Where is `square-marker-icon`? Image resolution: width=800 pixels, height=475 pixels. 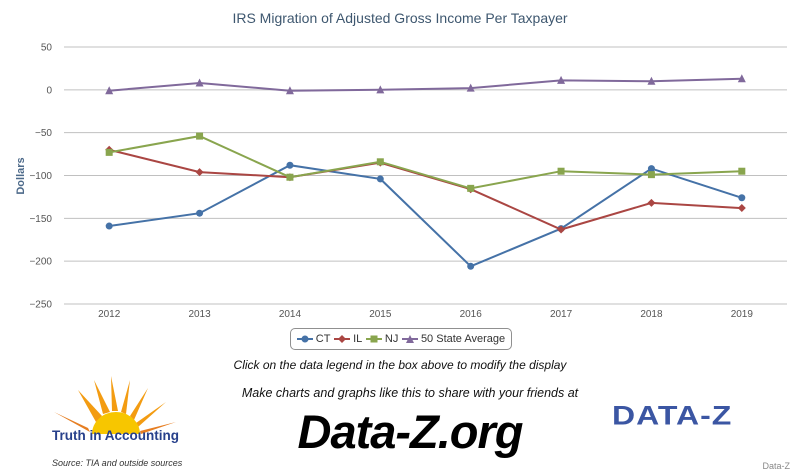 square-marker-icon is located at coordinates (373, 339).